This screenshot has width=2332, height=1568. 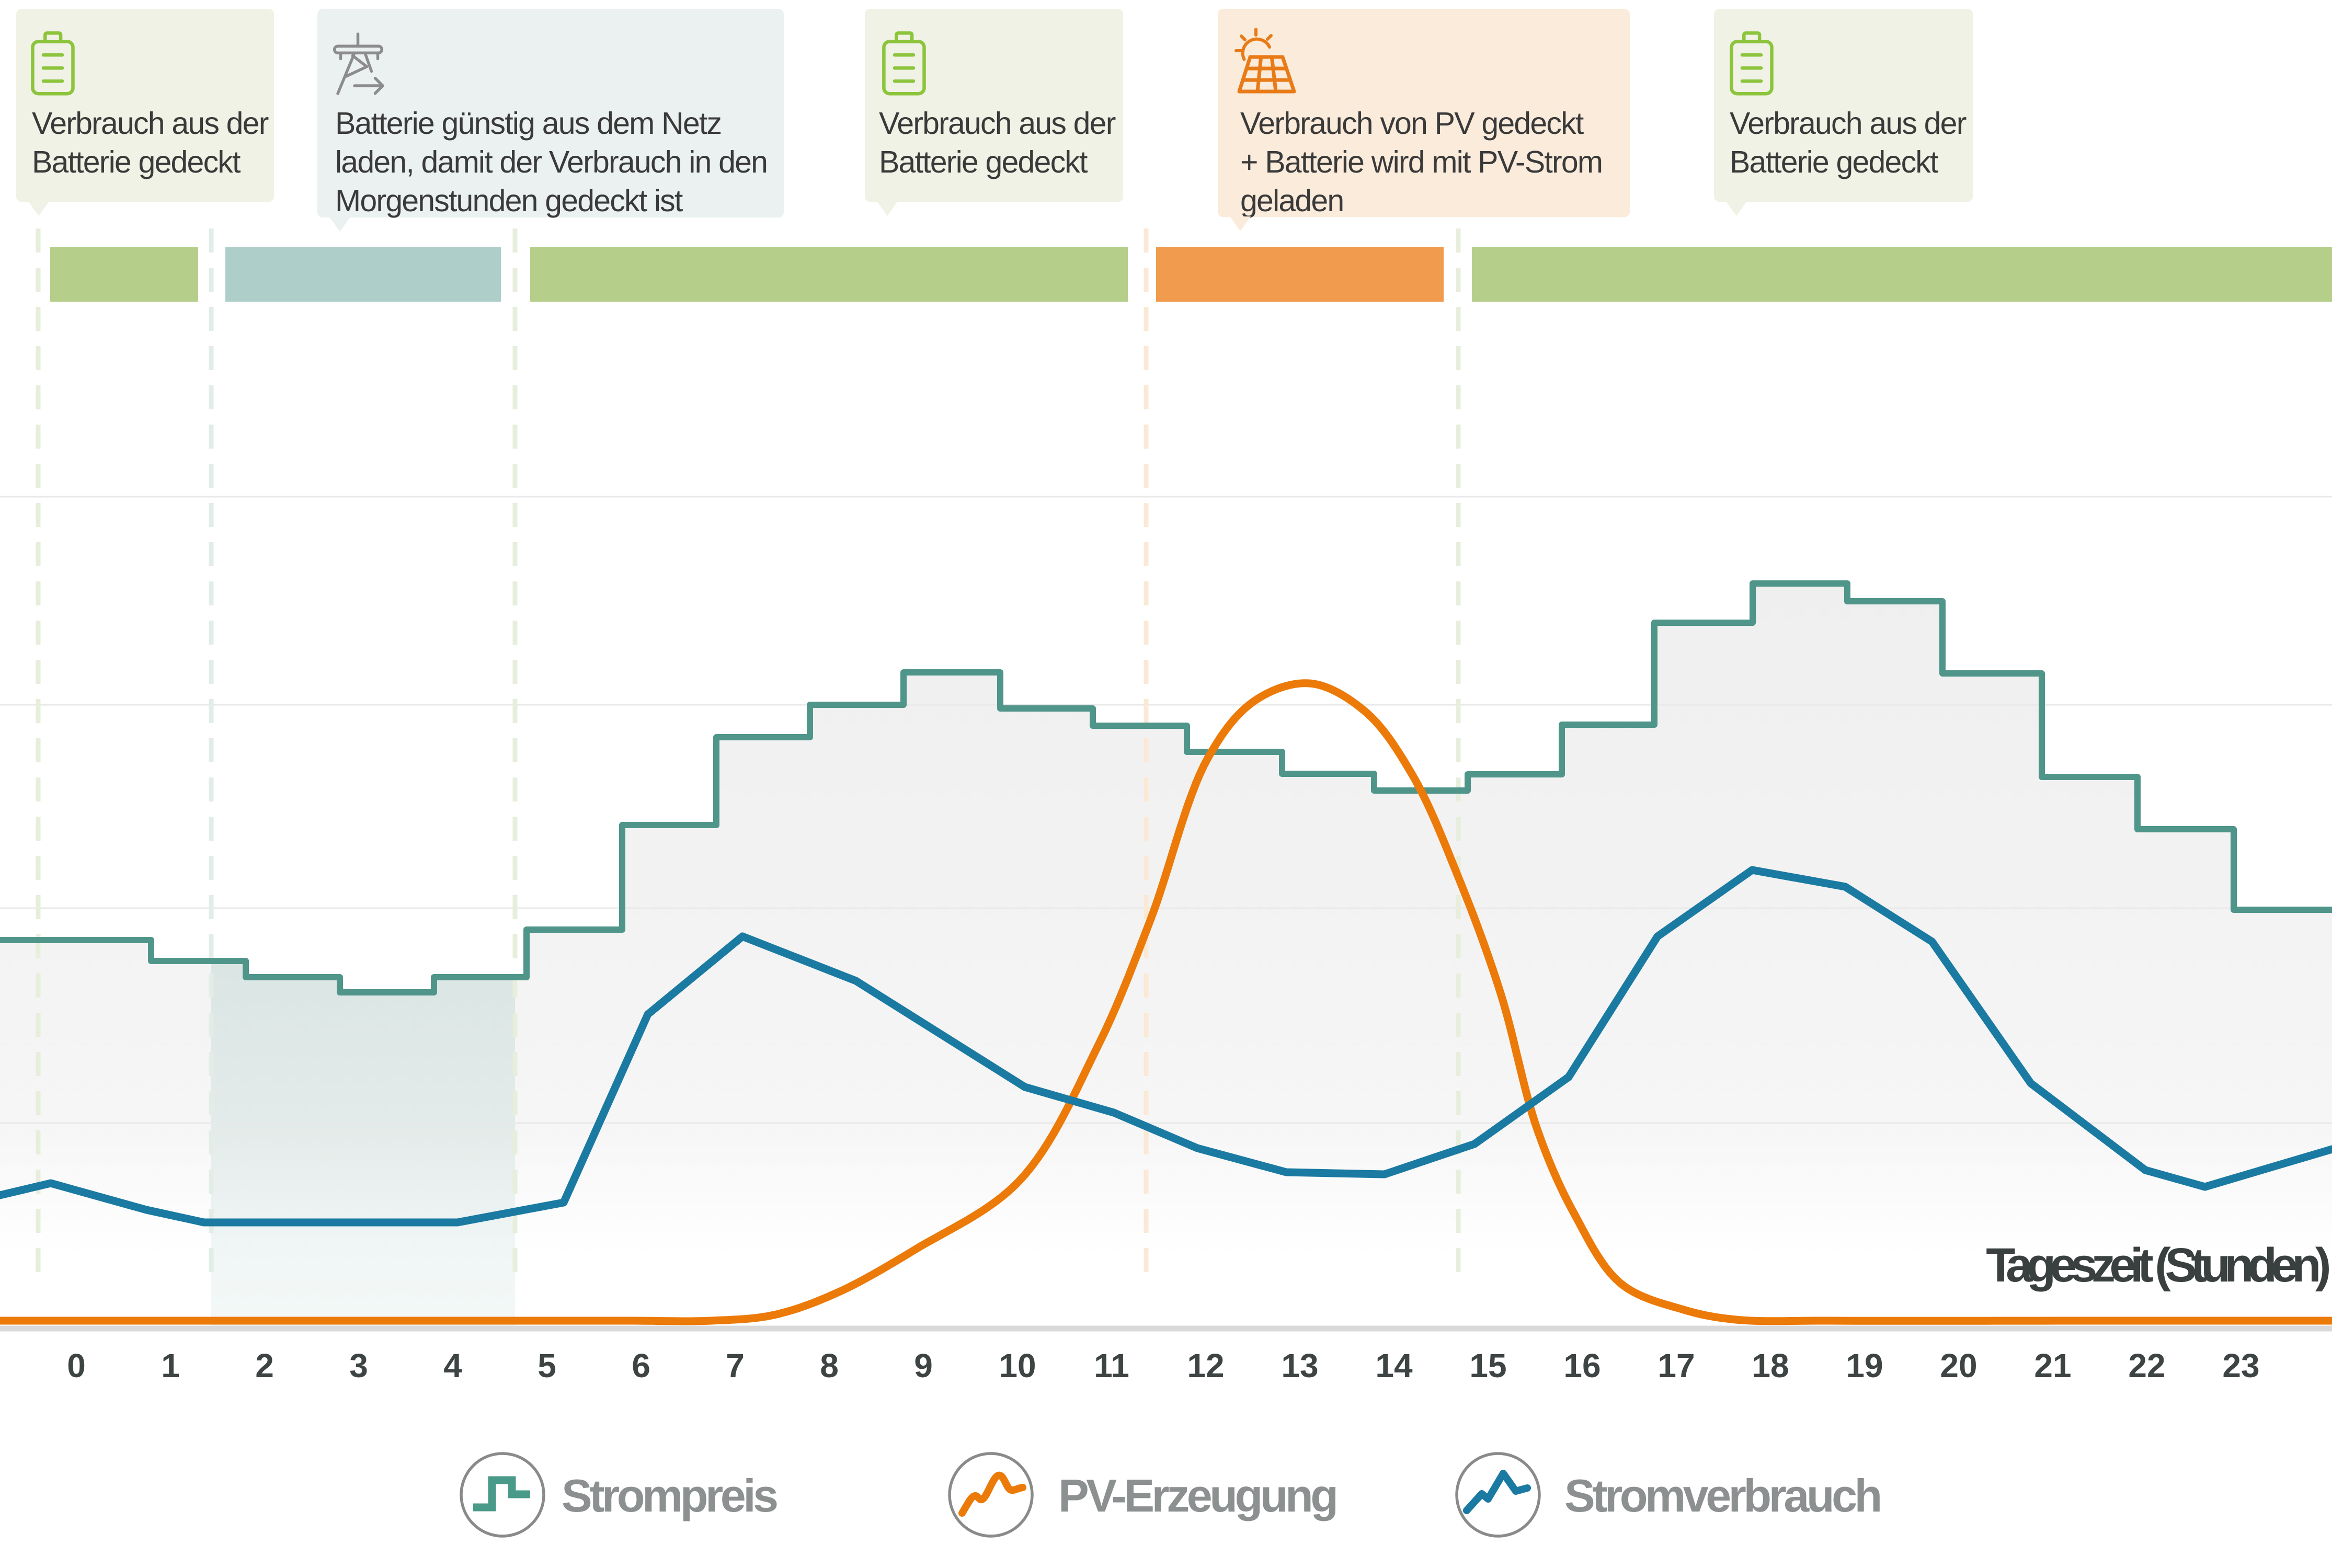 I want to click on svg-text: 9, so click(x=923, y=1365).